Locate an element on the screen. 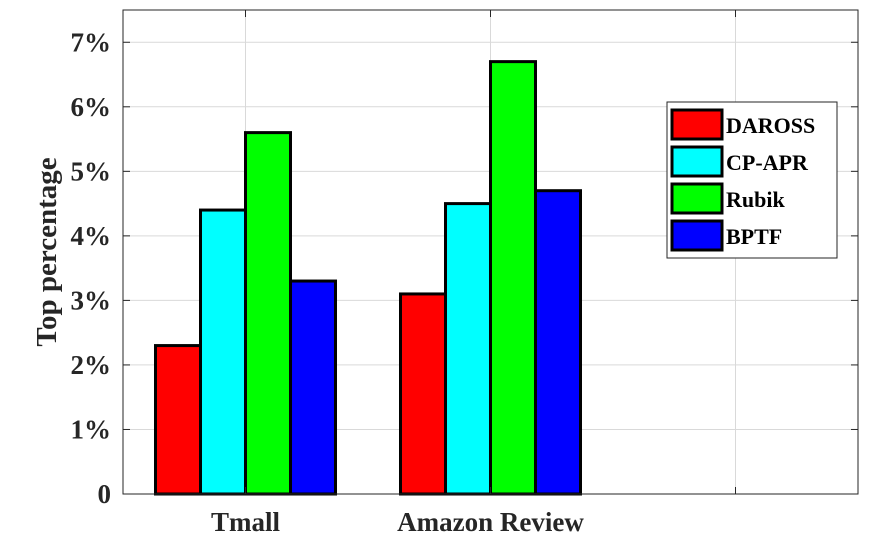 The image size is (870, 559). y-tick-label: 1% is located at coordinates (91, 429).